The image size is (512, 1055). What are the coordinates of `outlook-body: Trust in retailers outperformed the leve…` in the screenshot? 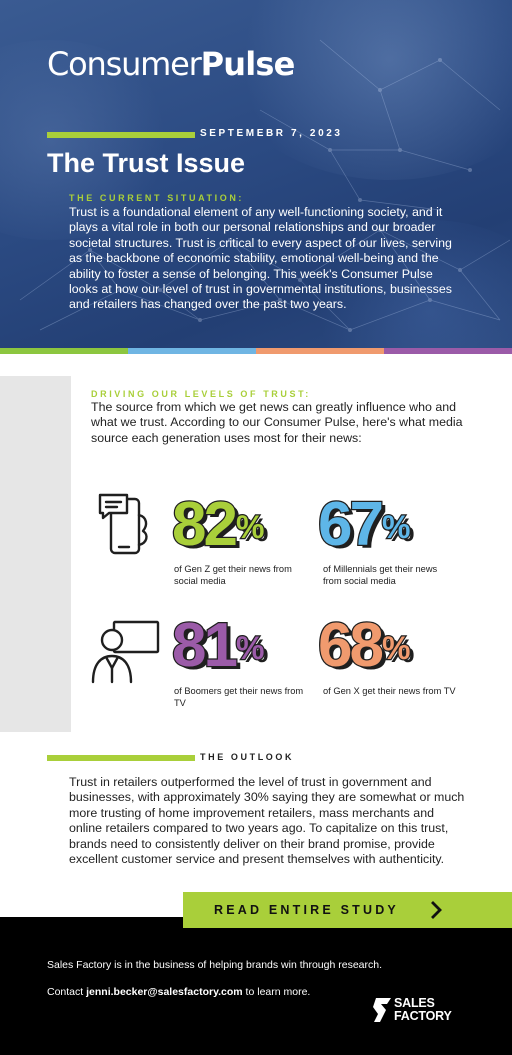 It's located at (267, 821).